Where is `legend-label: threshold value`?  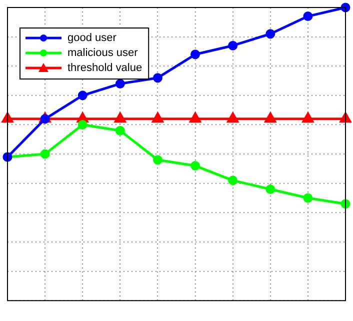 legend-label: threshold value is located at coordinates (105, 68).